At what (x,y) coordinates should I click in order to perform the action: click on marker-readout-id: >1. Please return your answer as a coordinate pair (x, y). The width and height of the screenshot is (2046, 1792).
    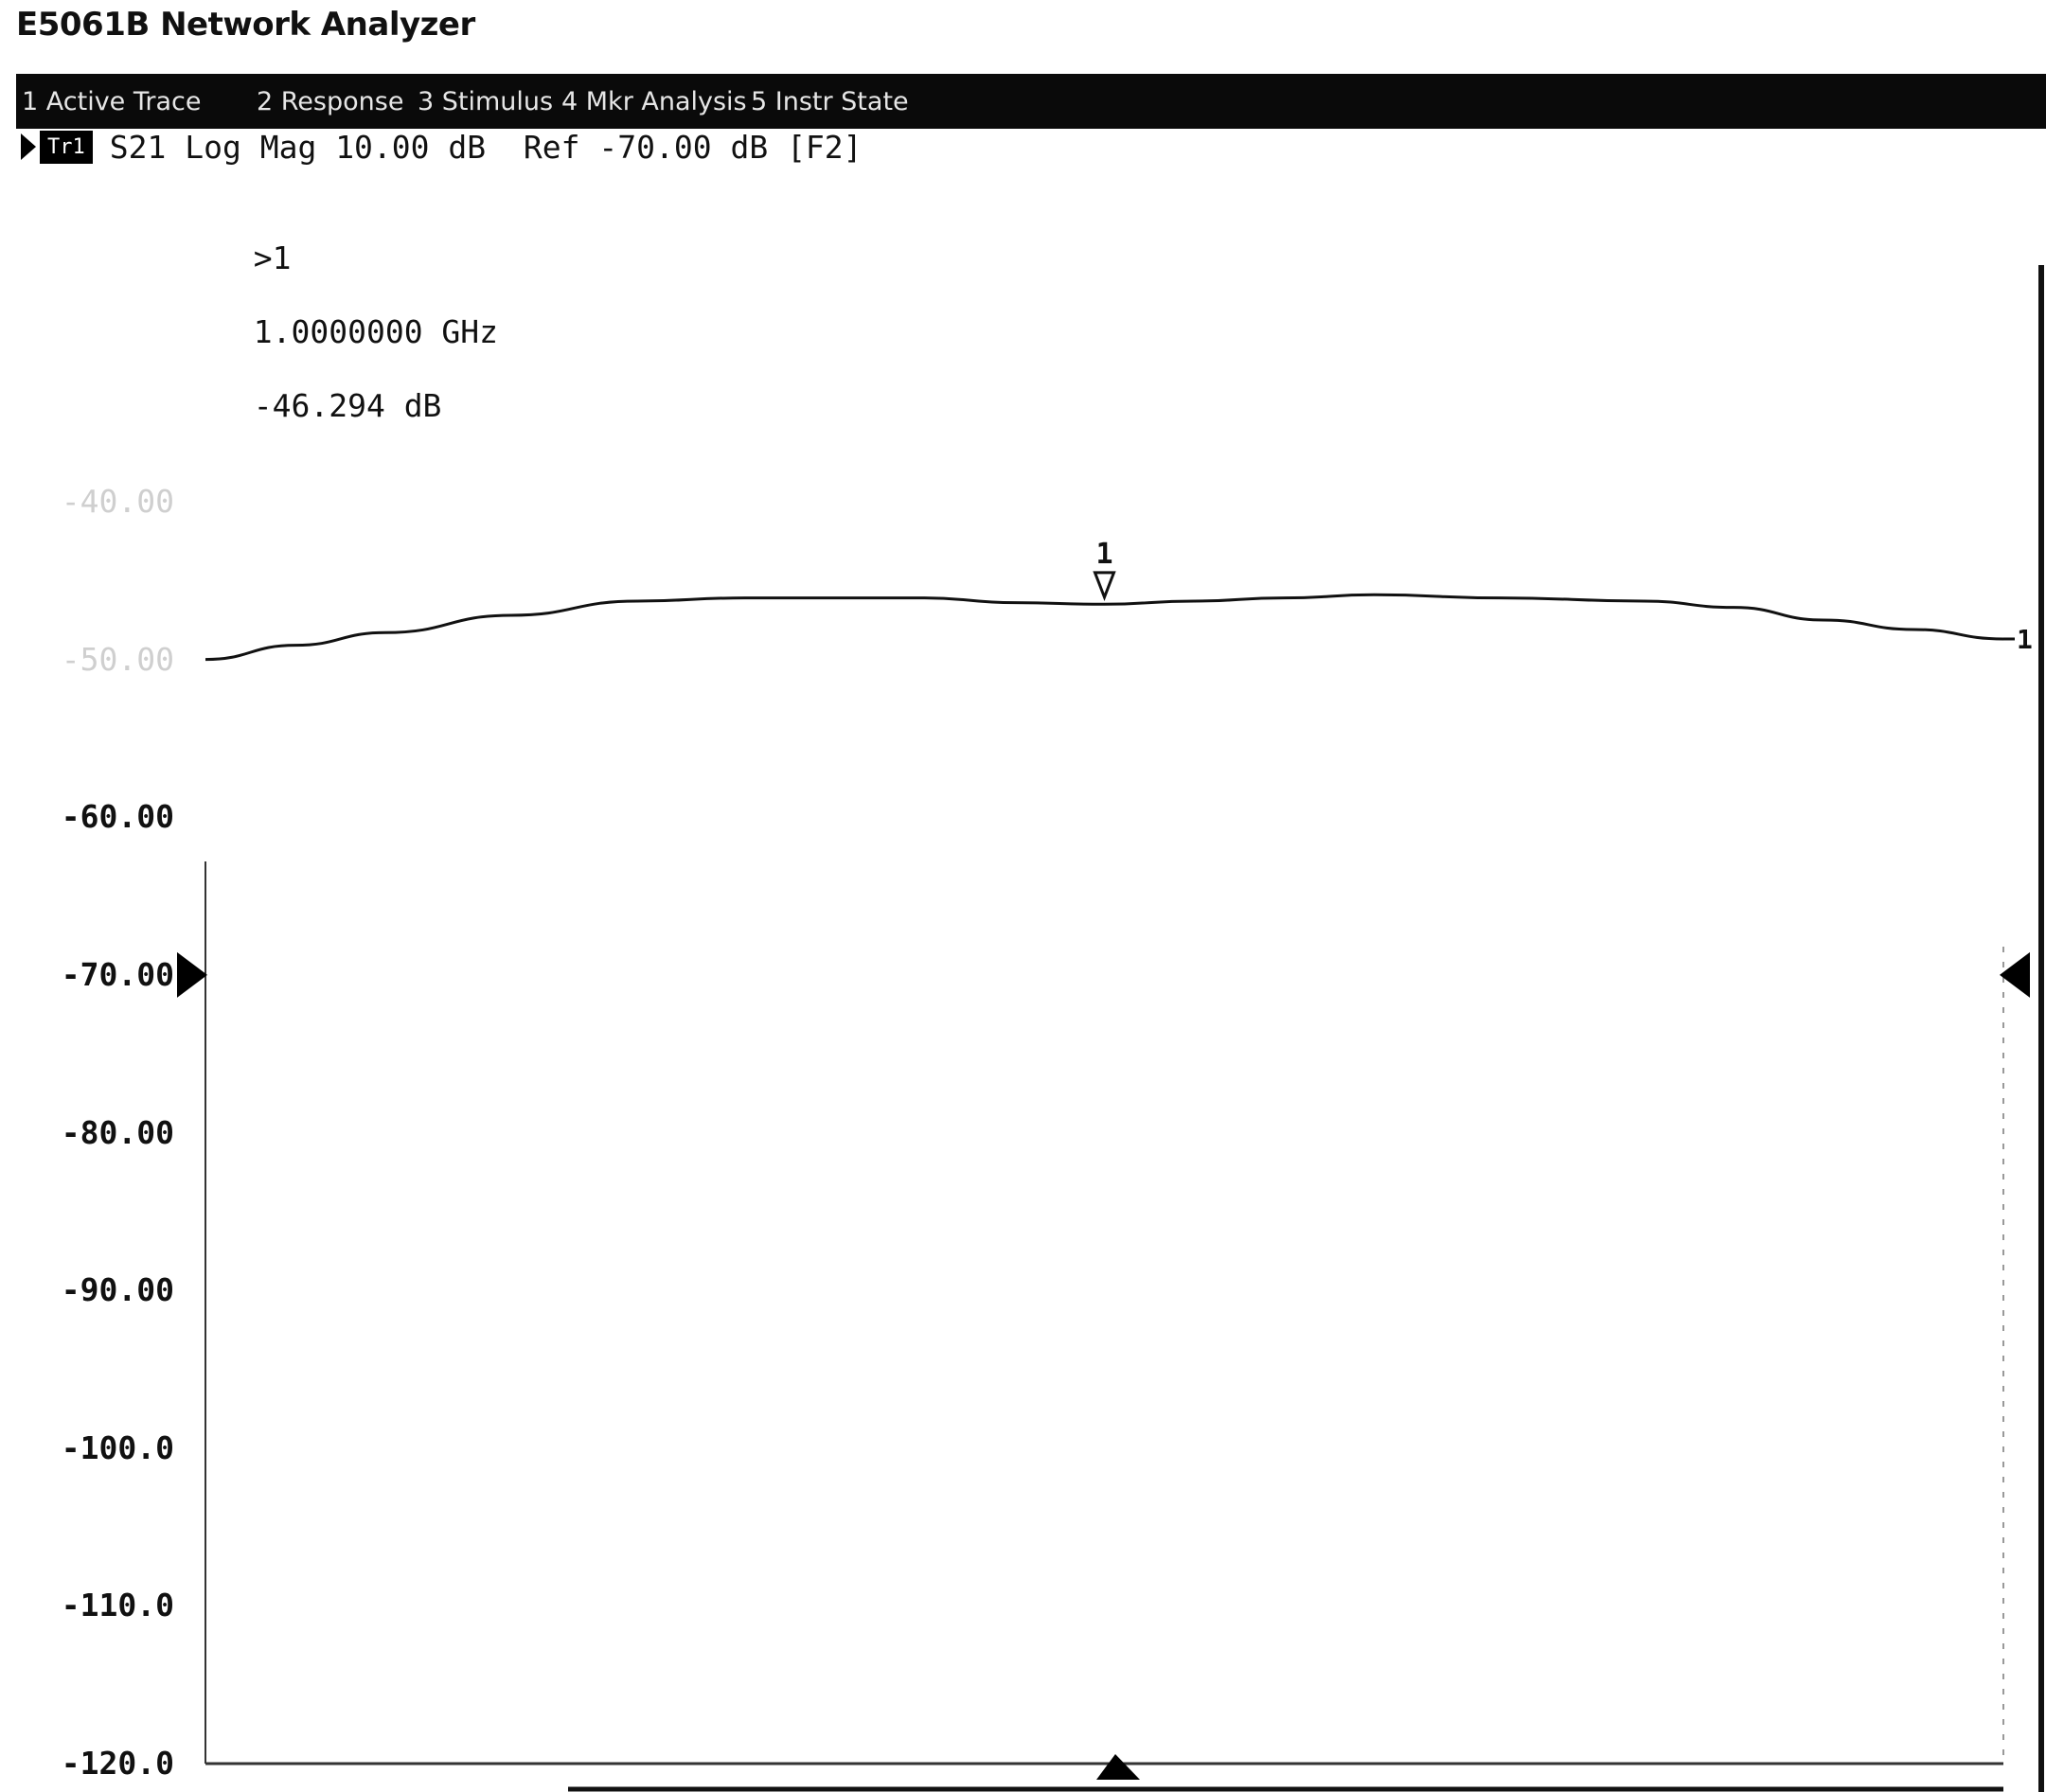
    Looking at the image, I should click on (272, 258).